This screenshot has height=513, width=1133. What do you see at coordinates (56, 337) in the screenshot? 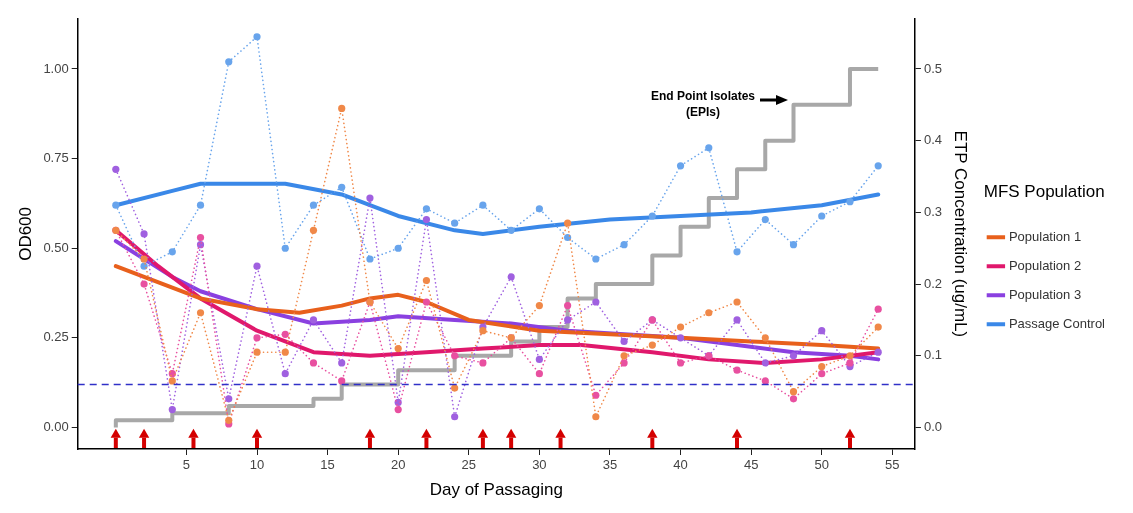
I see `y-tick-label: 0.25` at bounding box center [56, 337].